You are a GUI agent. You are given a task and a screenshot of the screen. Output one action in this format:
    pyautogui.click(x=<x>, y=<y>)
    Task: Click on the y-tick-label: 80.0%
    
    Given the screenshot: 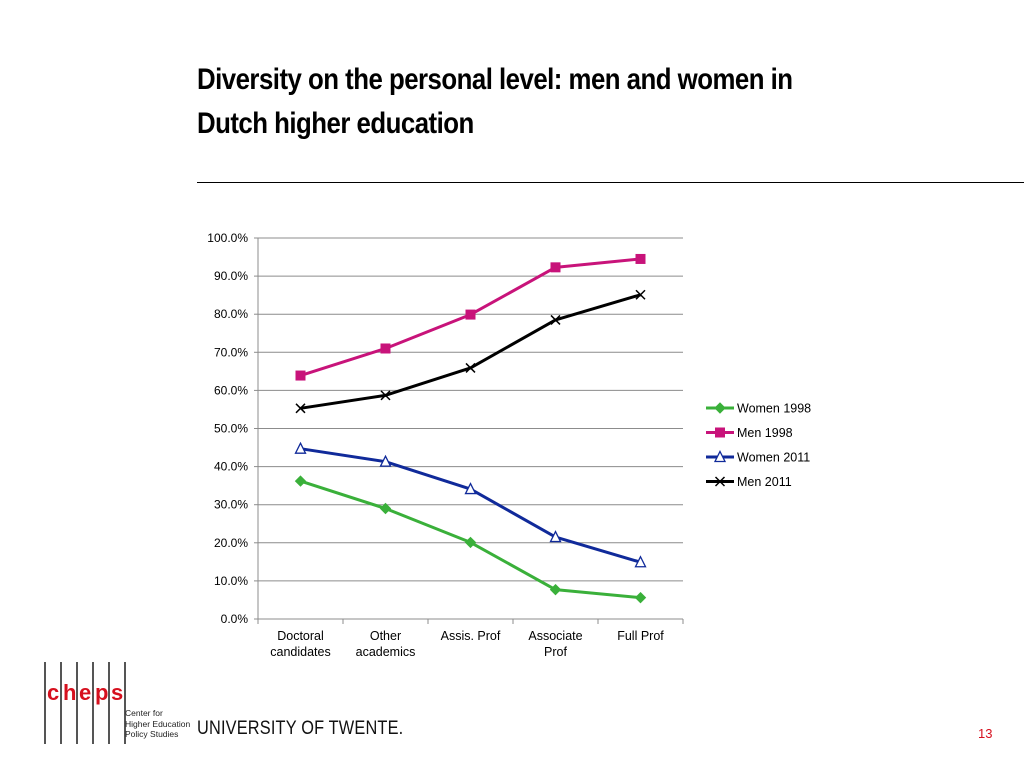 What is the action you would take?
    pyautogui.click(x=231, y=314)
    